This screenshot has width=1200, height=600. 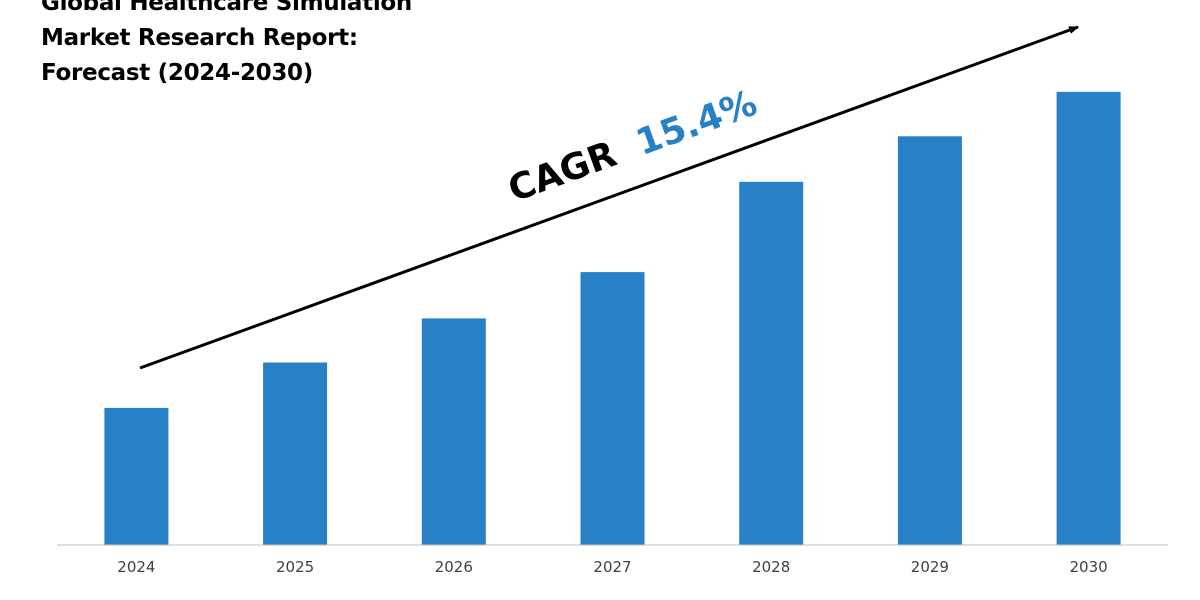 What do you see at coordinates (929, 341) in the screenshot?
I see `bar-2029` at bounding box center [929, 341].